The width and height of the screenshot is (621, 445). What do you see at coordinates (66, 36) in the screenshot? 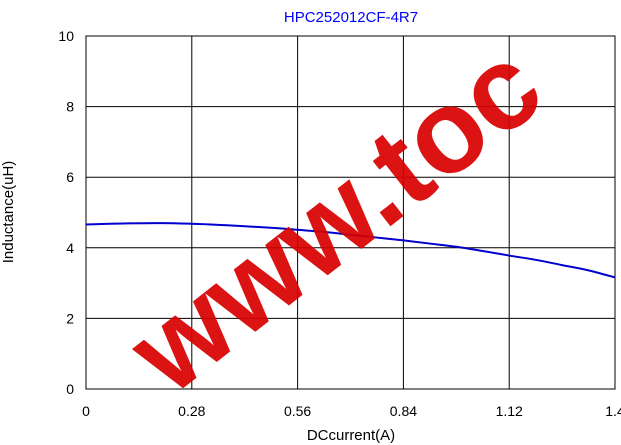
I see `y-tick-label: 10` at bounding box center [66, 36].